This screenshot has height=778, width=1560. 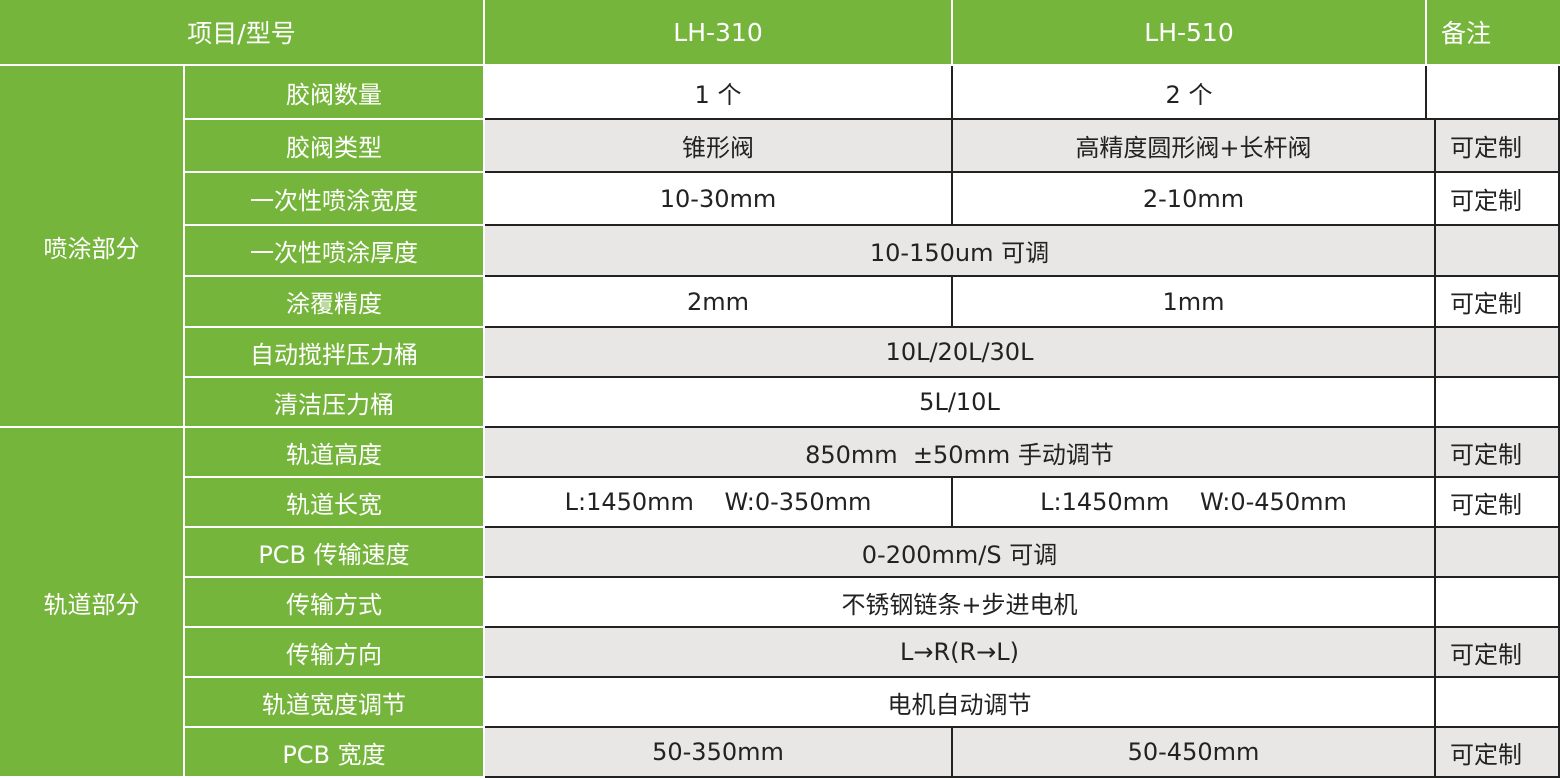 What do you see at coordinates (335, 403) in the screenshot?
I see `row-item-label: 清洁压力桶` at bounding box center [335, 403].